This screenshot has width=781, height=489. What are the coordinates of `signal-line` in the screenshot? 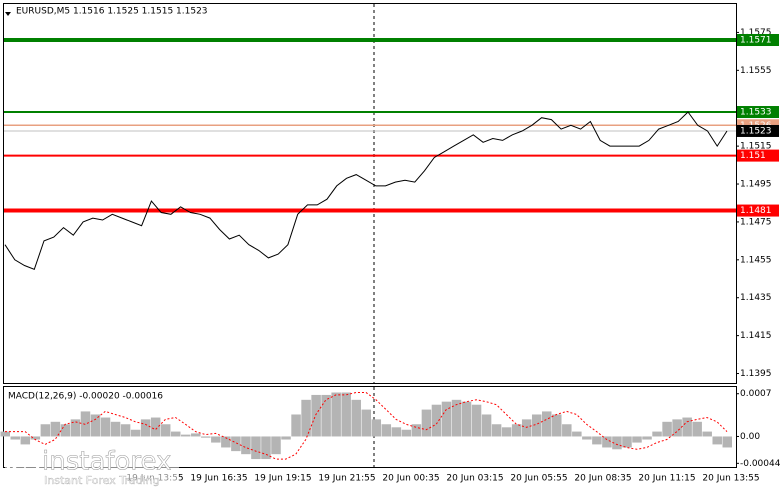 It's located at (366, 426).